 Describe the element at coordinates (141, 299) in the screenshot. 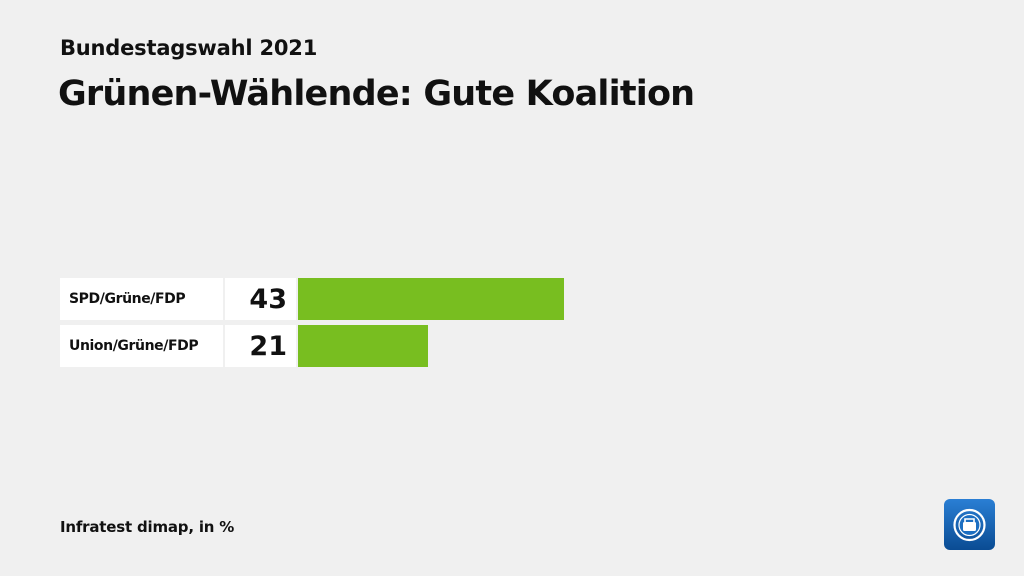

I see `category-label: SPD/Grüne/FDP` at that location.